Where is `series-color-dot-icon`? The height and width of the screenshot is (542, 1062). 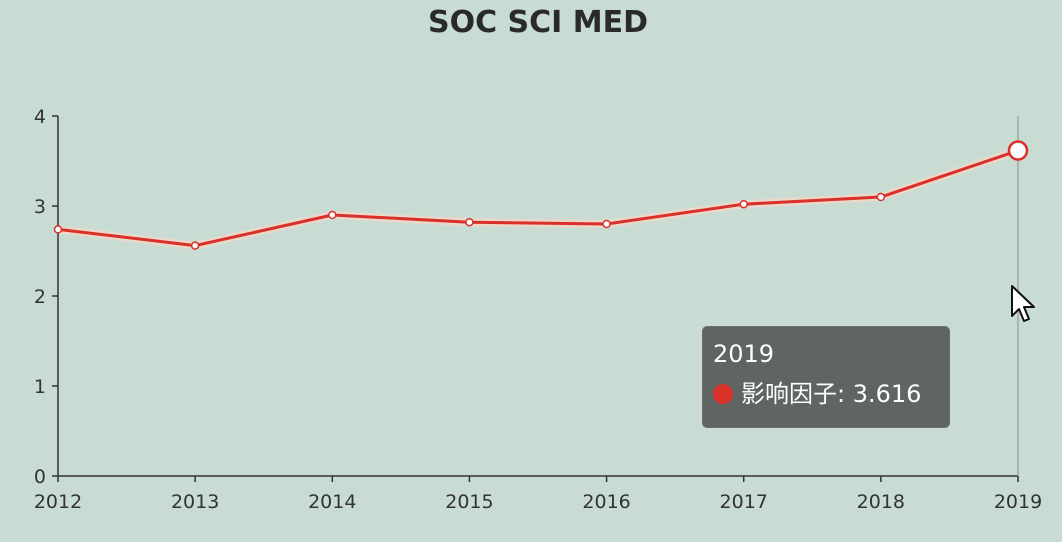
series-color-dot-icon is located at coordinates (723, 394).